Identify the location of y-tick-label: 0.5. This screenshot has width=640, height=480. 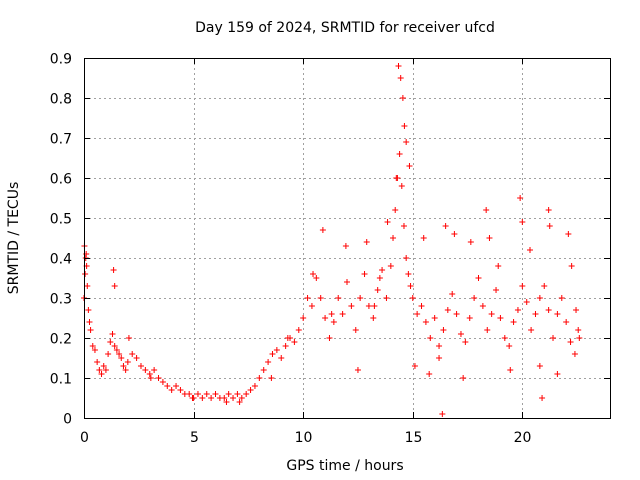
(61, 220).